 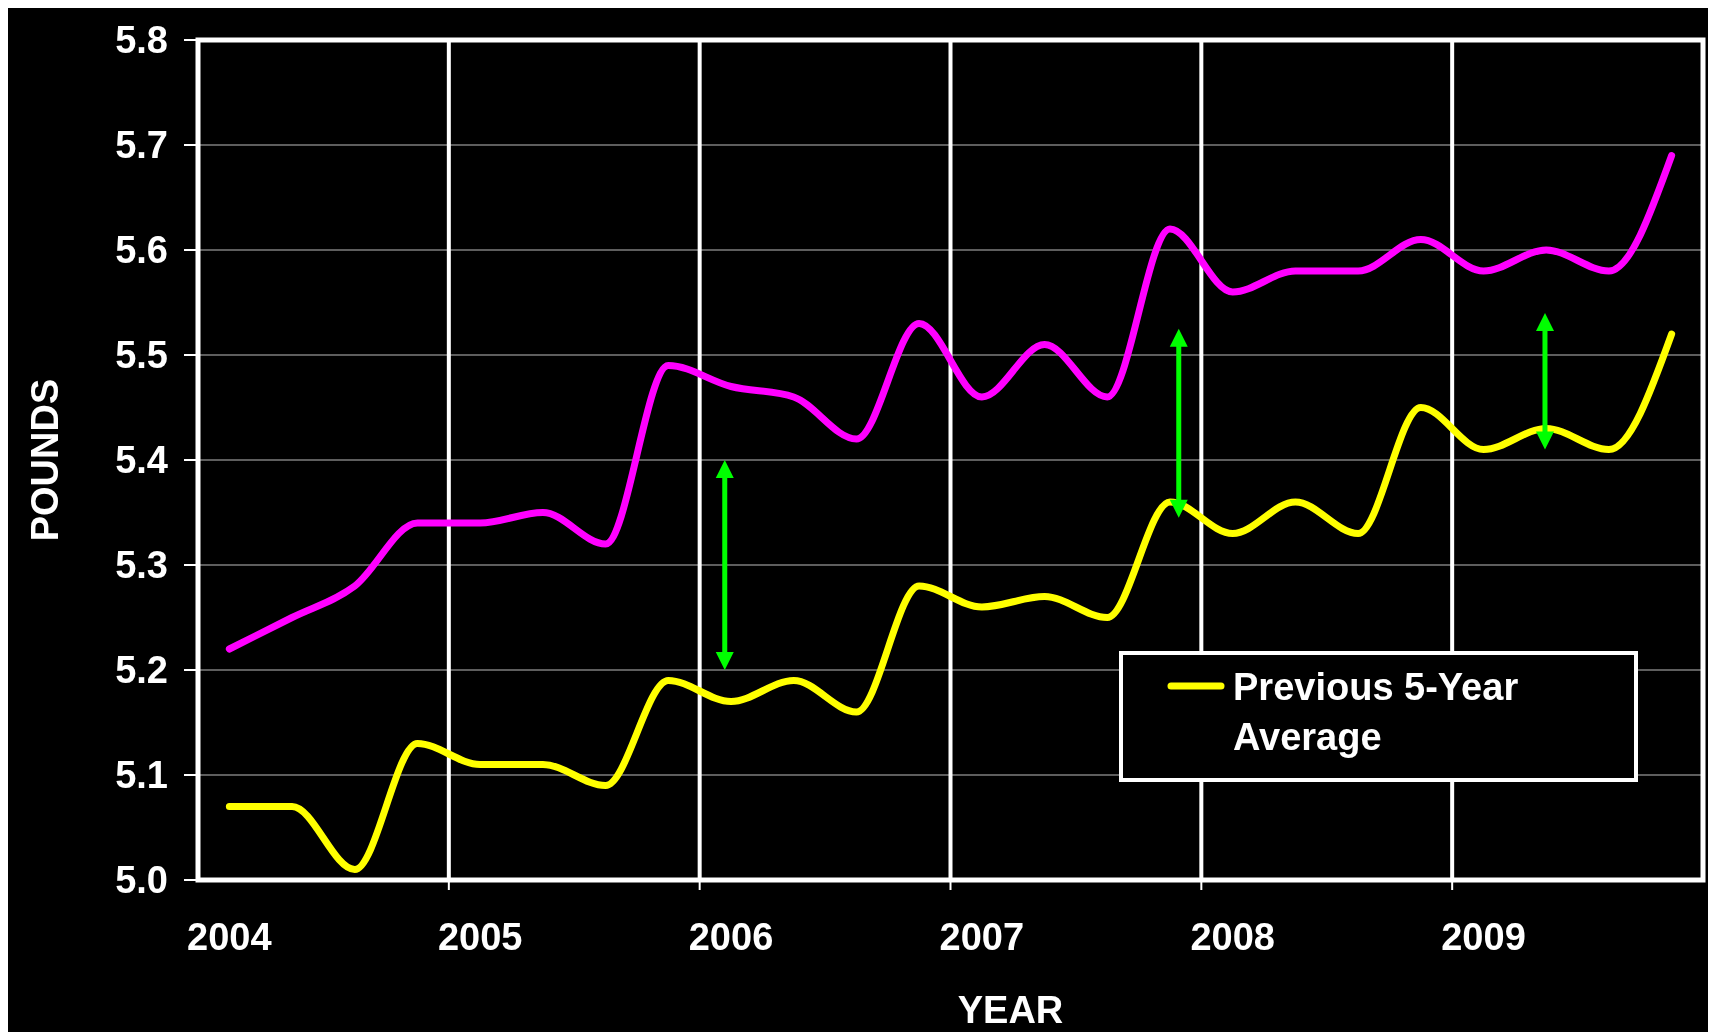 I want to click on y-tick-label: 5.0, so click(x=141, y=880).